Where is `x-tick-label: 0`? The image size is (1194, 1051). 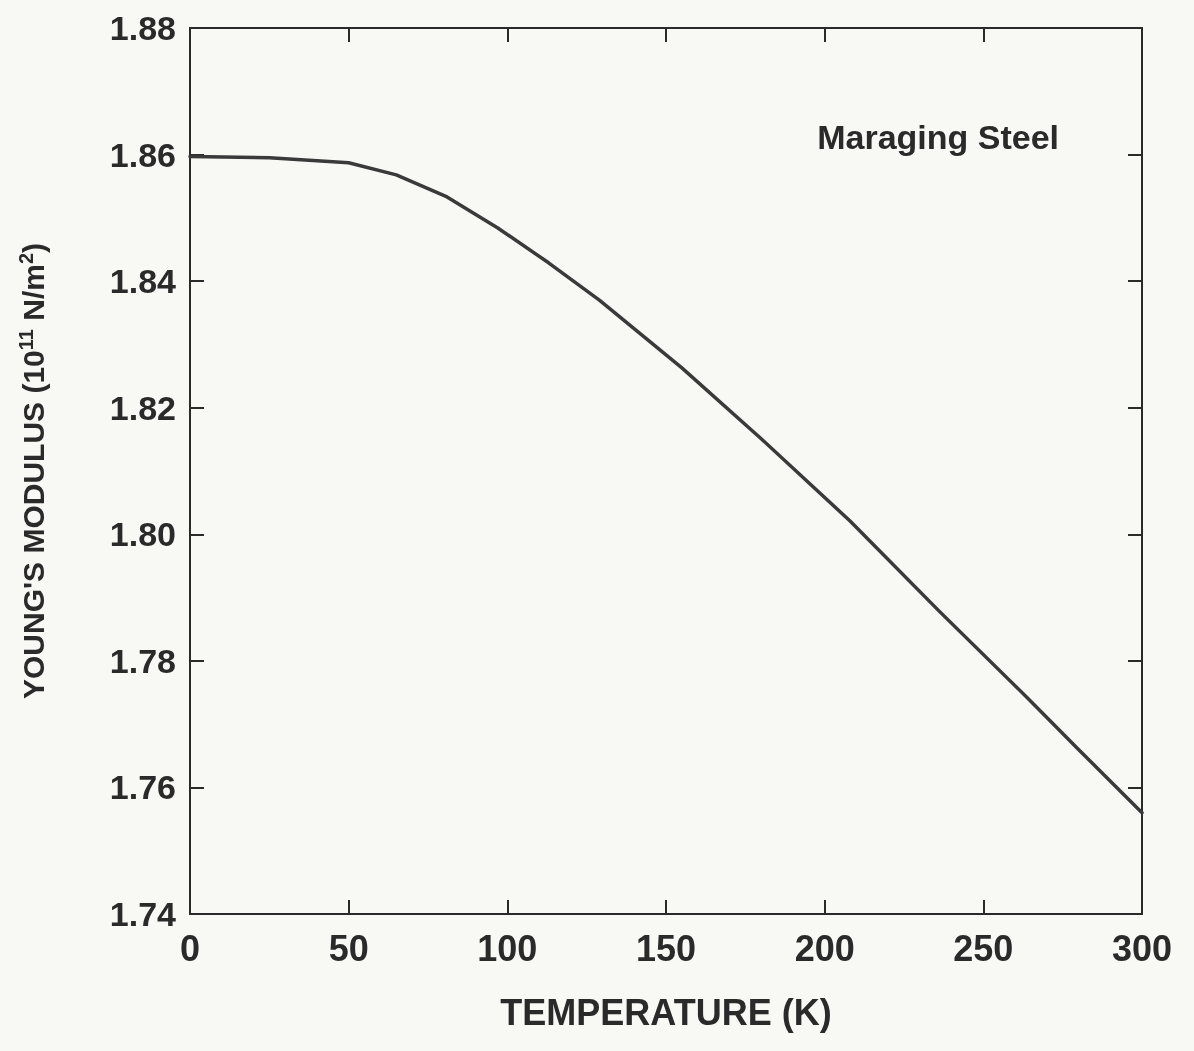 x-tick-label: 0 is located at coordinates (190, 948).